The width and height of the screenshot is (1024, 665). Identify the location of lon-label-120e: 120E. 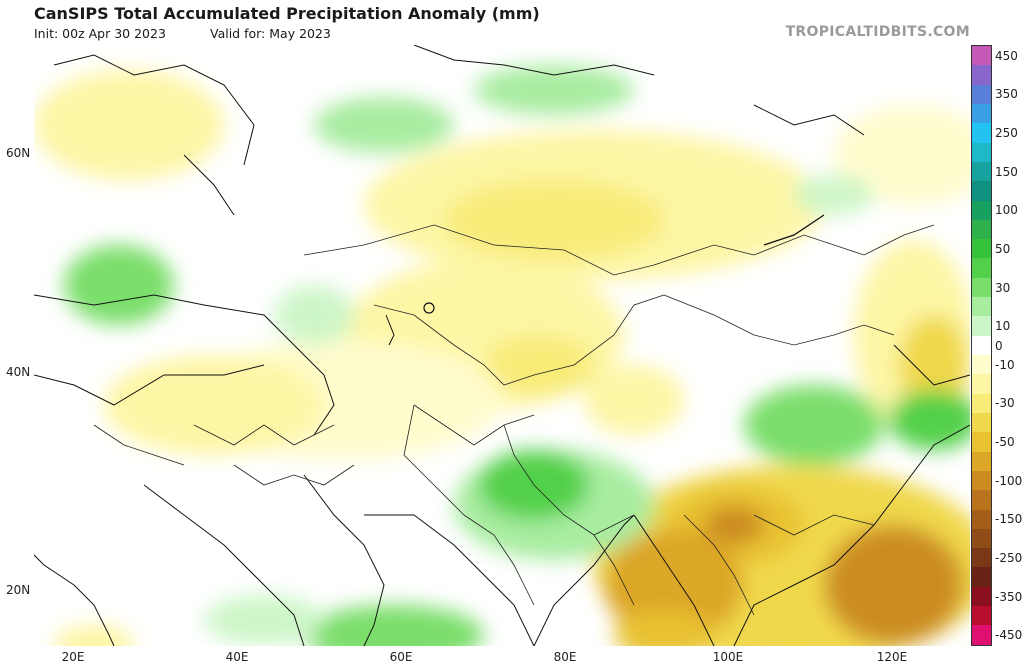
(892, 657).